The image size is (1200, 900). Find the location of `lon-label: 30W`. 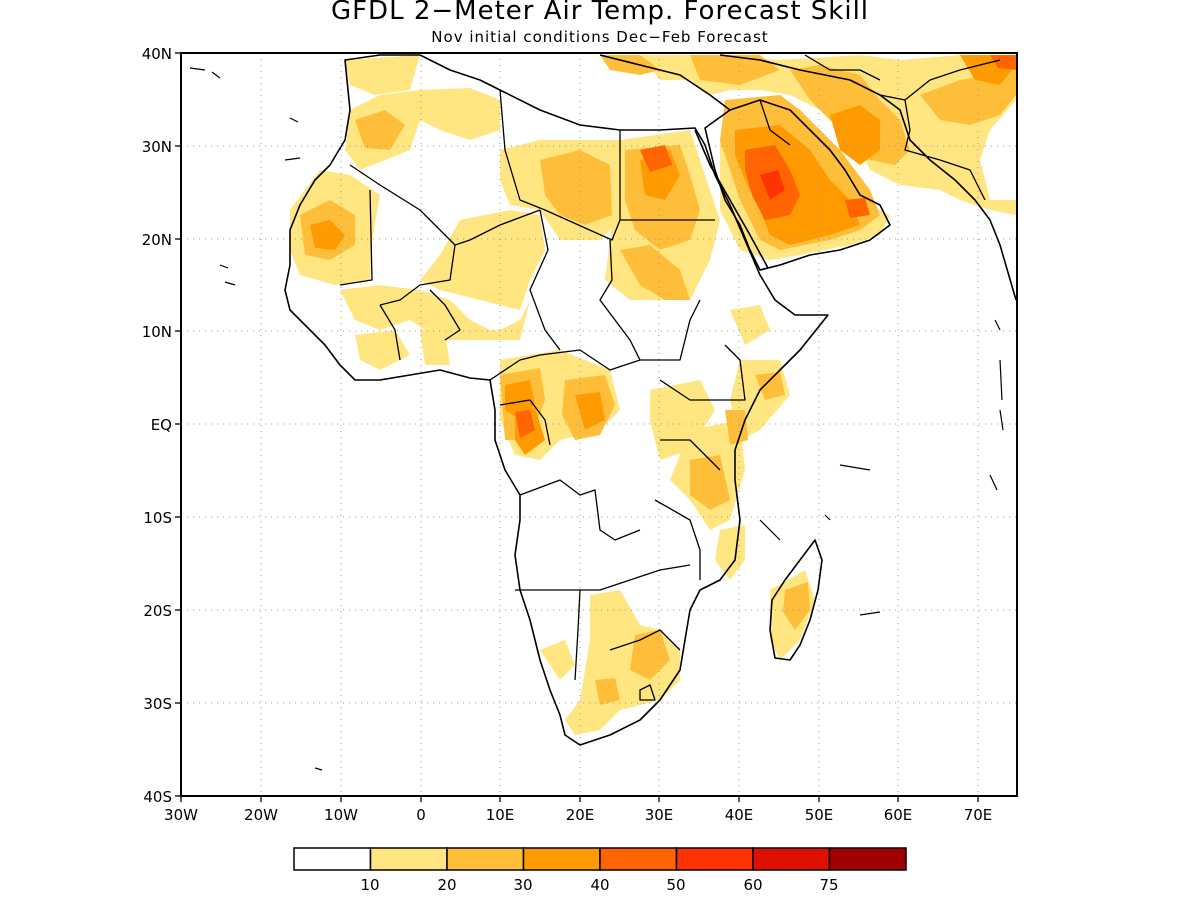

lon-label: 30W is located at coordinates (181, 815).